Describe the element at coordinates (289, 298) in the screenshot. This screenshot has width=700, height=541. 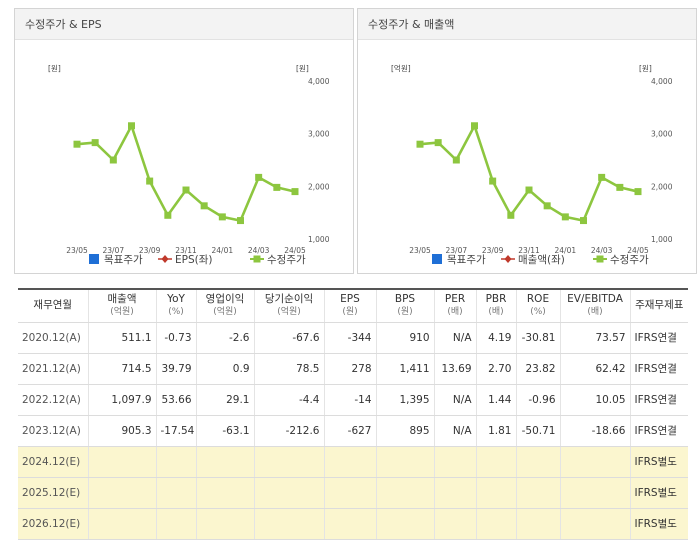
I see `column-label: 당기순이익` at that location.